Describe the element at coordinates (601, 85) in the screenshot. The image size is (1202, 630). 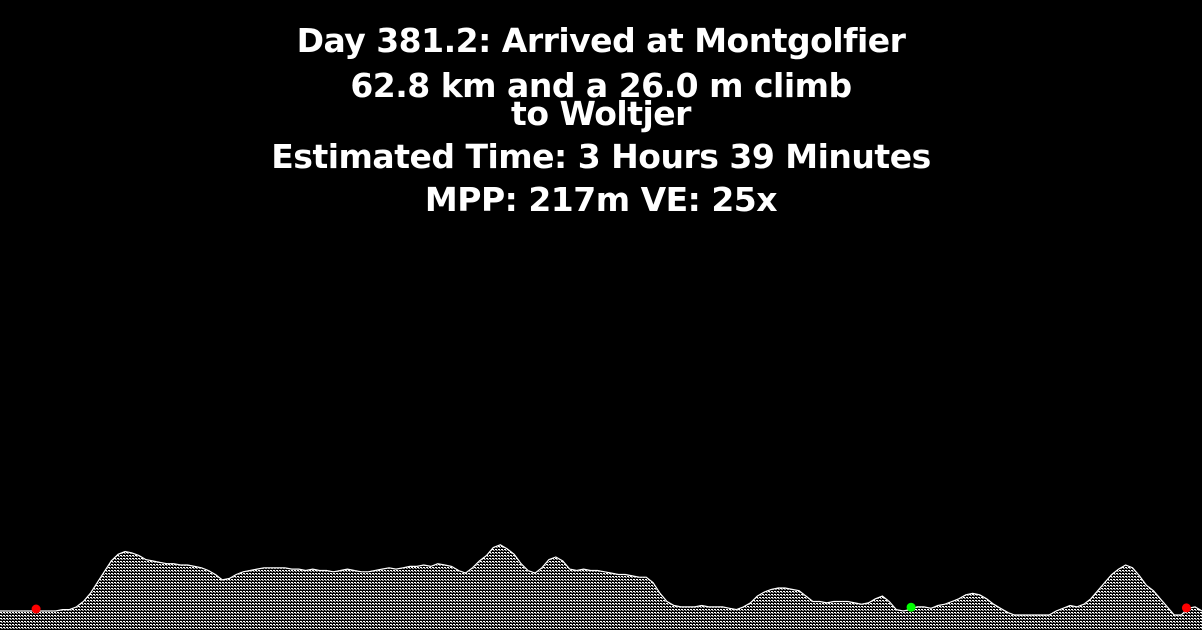
I see `distance-climb-text: 62.8 km and a 26.0 m climb` at that location.